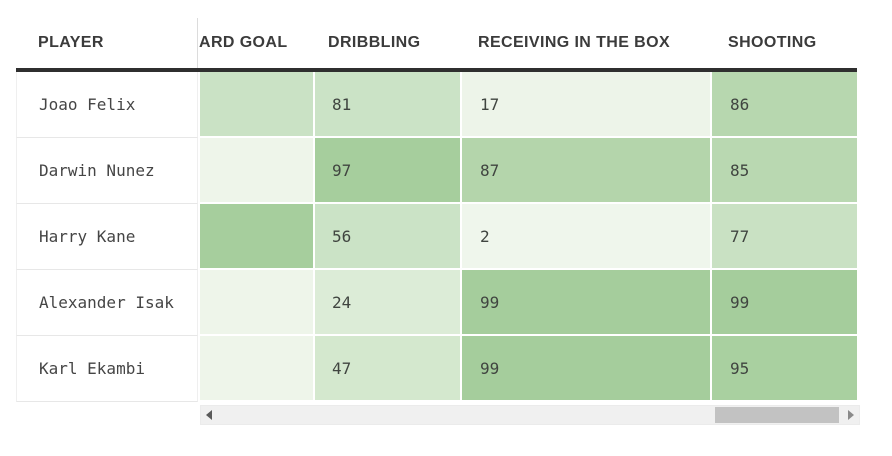  I want to click on column-header-player: PLAYER, so click(107, 43).